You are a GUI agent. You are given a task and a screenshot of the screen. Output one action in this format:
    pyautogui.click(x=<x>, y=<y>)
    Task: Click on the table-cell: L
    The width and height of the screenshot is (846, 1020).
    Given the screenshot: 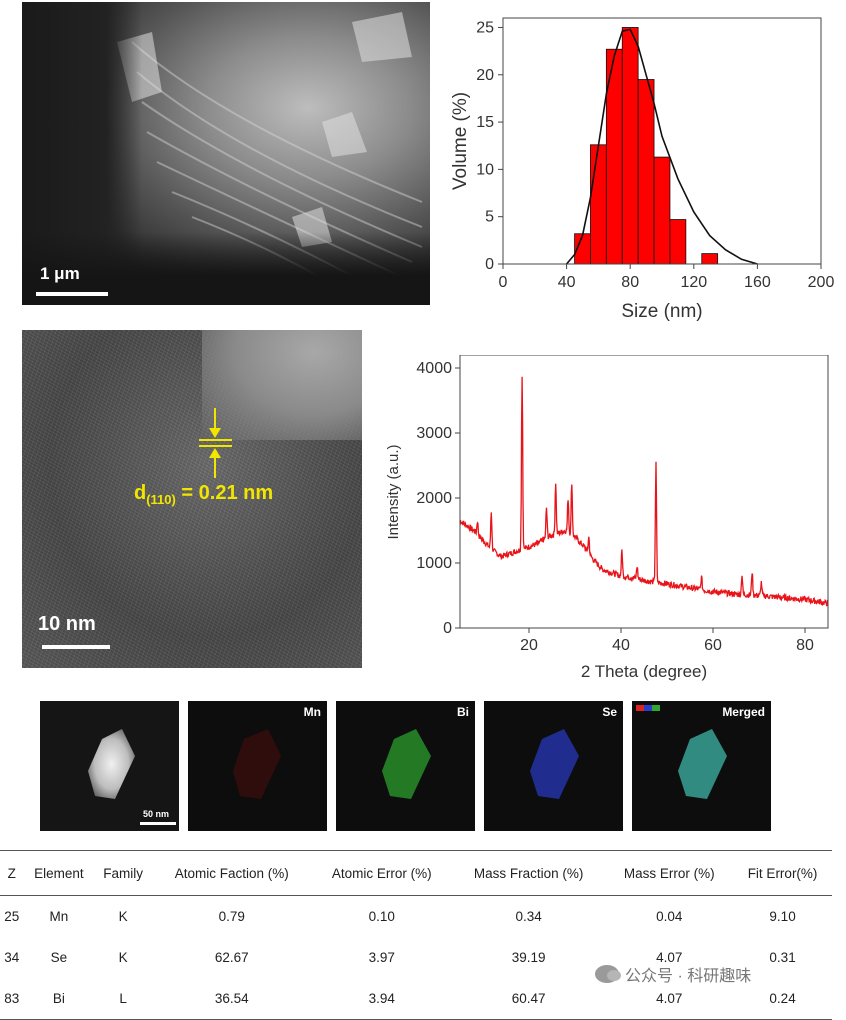 What is the action you would take?
    pyautogui.click(x=123, y=999)
    